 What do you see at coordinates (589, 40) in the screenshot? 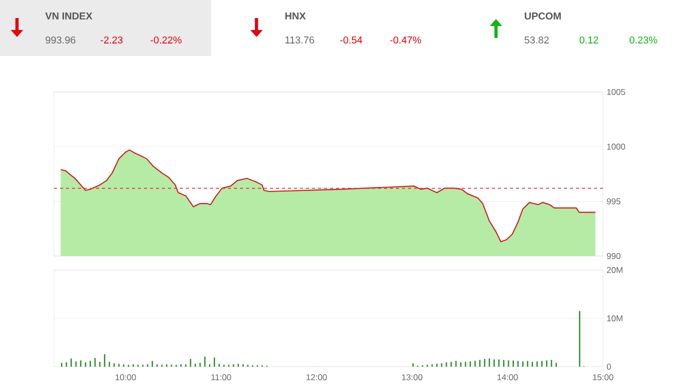
I see `data-label: 0.12` at bounding box center [589, 40].